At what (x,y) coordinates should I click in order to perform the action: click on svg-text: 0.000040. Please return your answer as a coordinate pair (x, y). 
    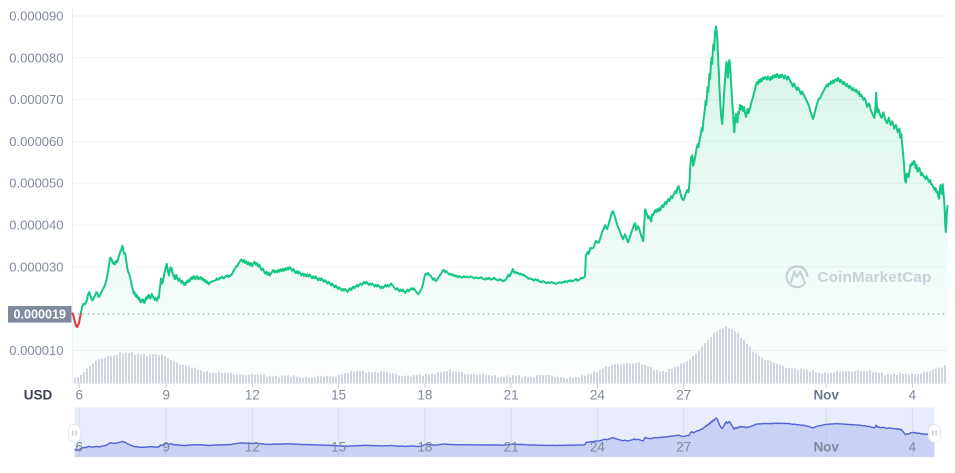
    Looking at the image, I should click on (36, 225).